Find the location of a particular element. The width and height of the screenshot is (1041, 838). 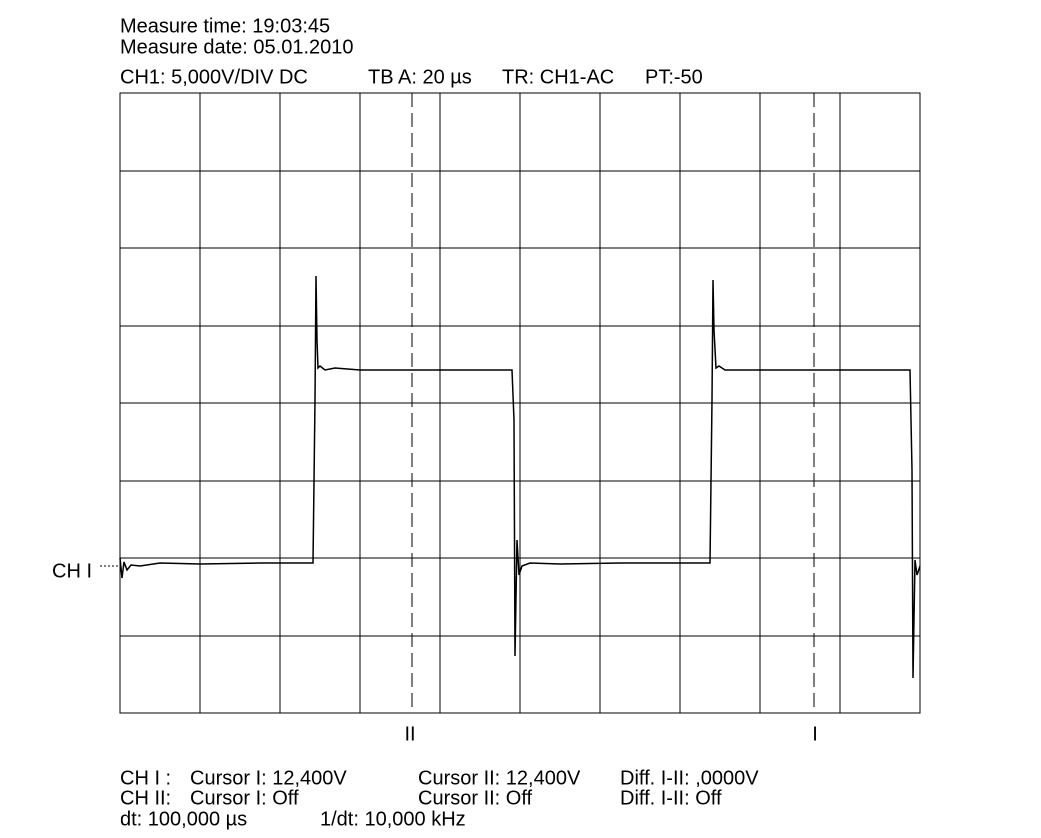

readout-cell: 1/dt: 10,000 kHz is located at coordinates (393, 819).